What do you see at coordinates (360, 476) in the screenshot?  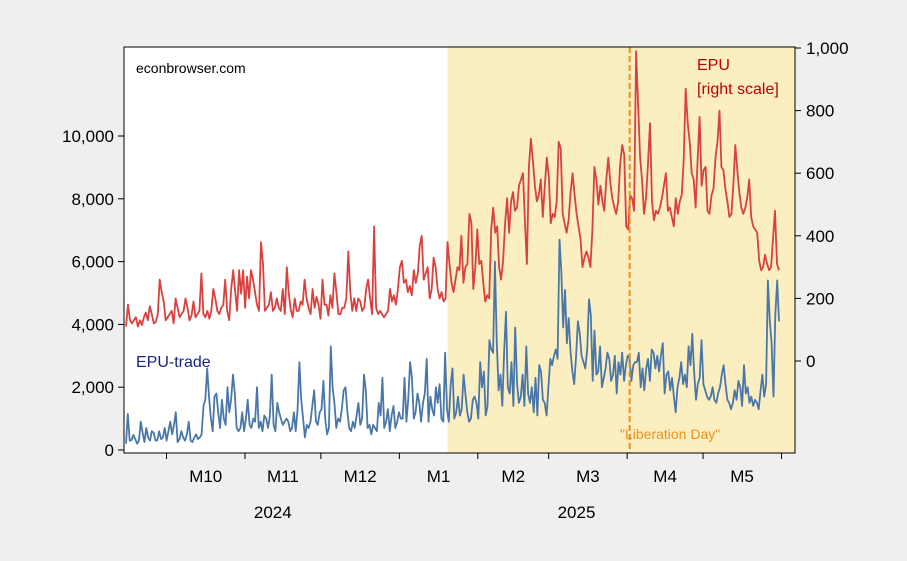 I see `x-axis-month-label: M12` at bounding box center [360, 476].